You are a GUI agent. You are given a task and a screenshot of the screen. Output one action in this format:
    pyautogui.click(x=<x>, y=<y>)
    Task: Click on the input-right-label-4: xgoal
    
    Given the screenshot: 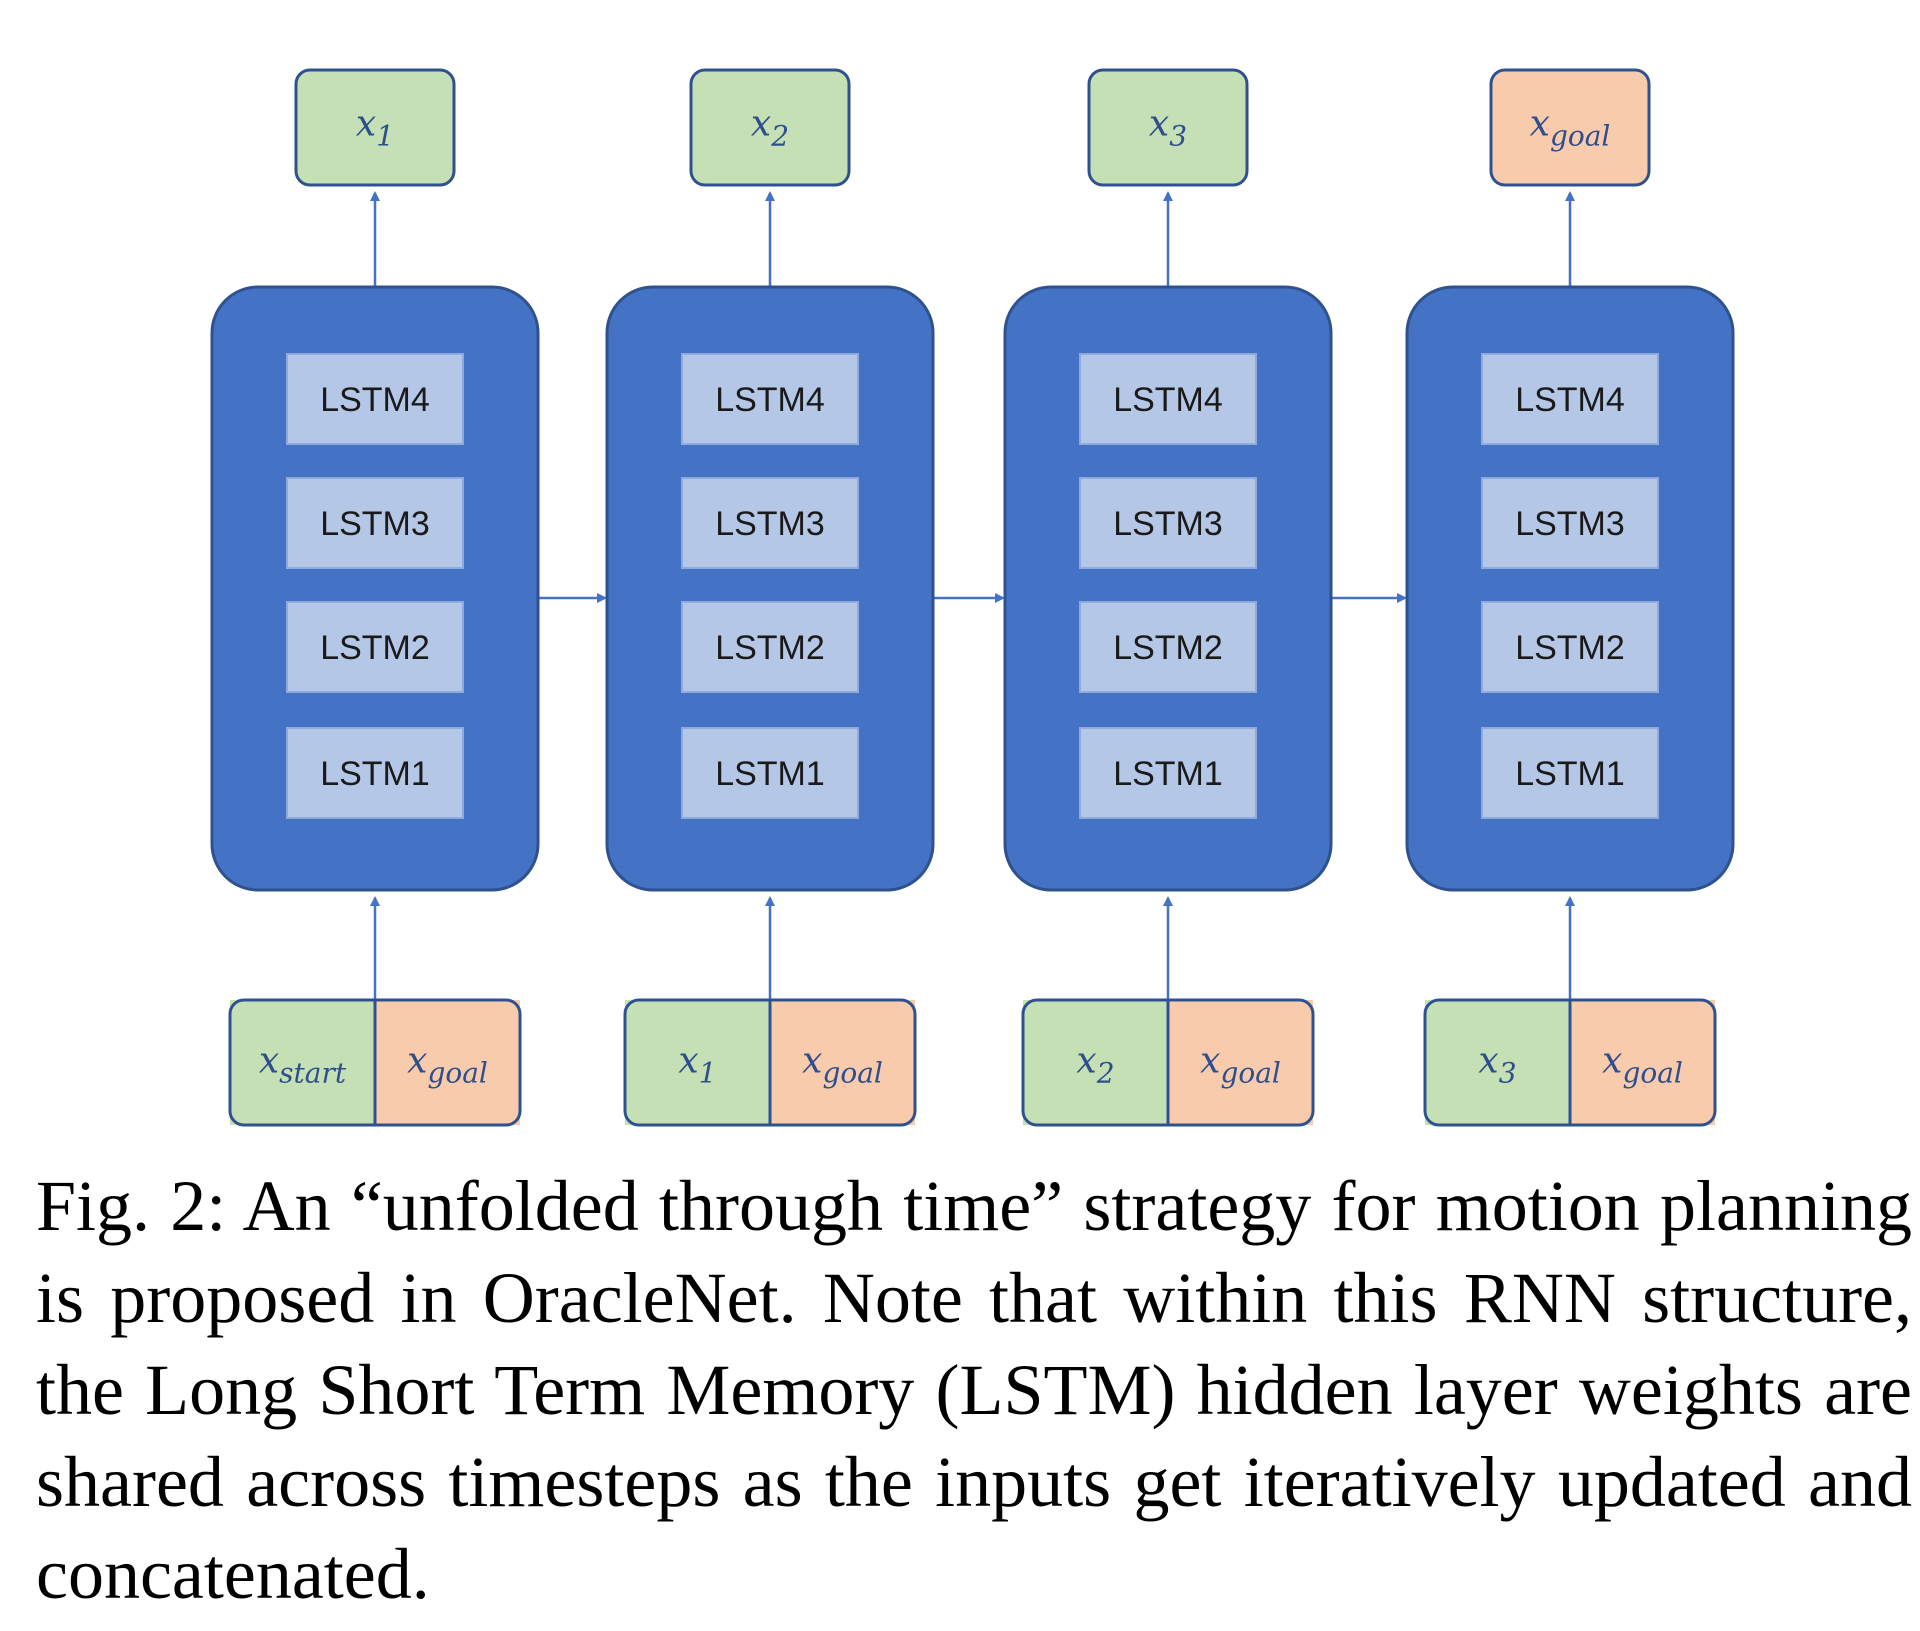 What is the action you would take?
    pyautogui.click(x=1642, y=1065)
    